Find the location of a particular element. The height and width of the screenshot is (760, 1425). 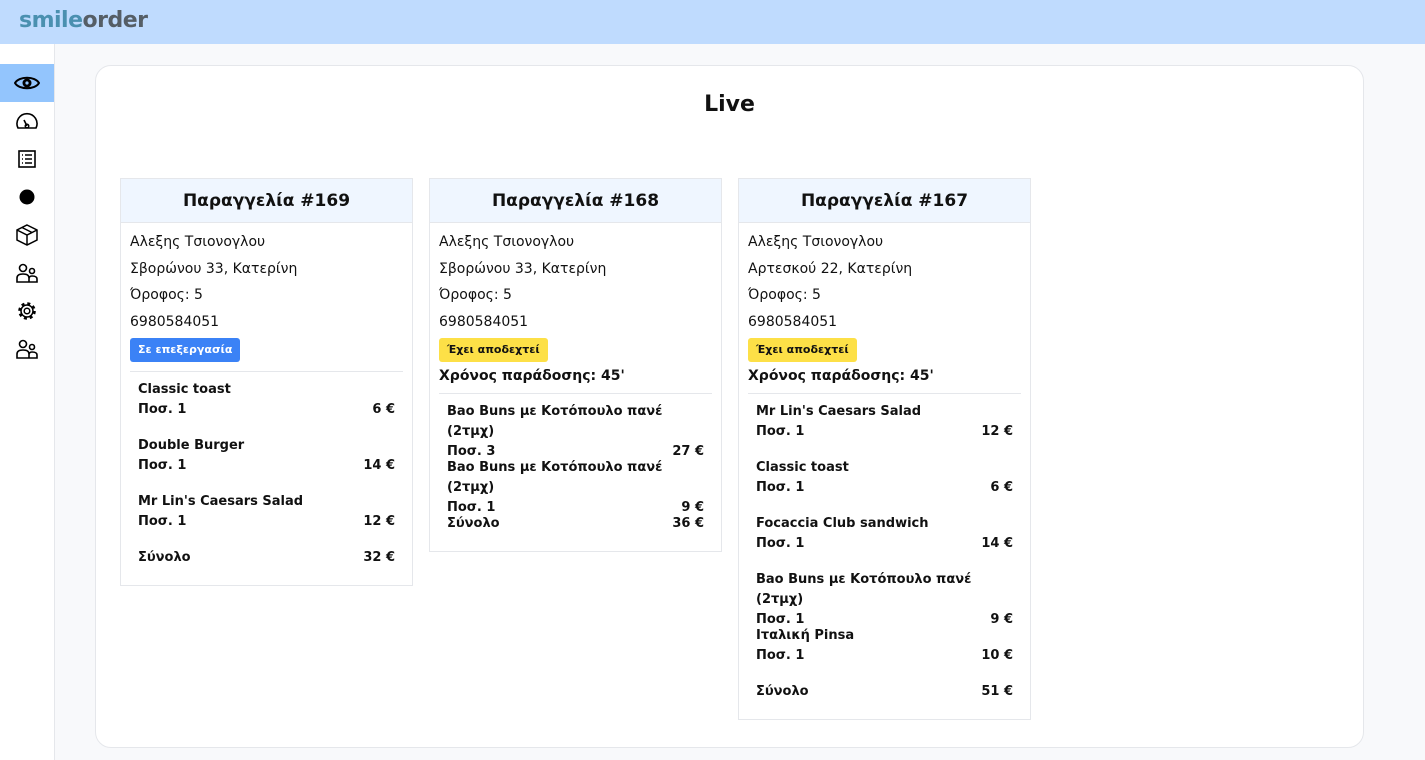

order-total: Σύνολο 51 € is located at coordinates (884, 700).